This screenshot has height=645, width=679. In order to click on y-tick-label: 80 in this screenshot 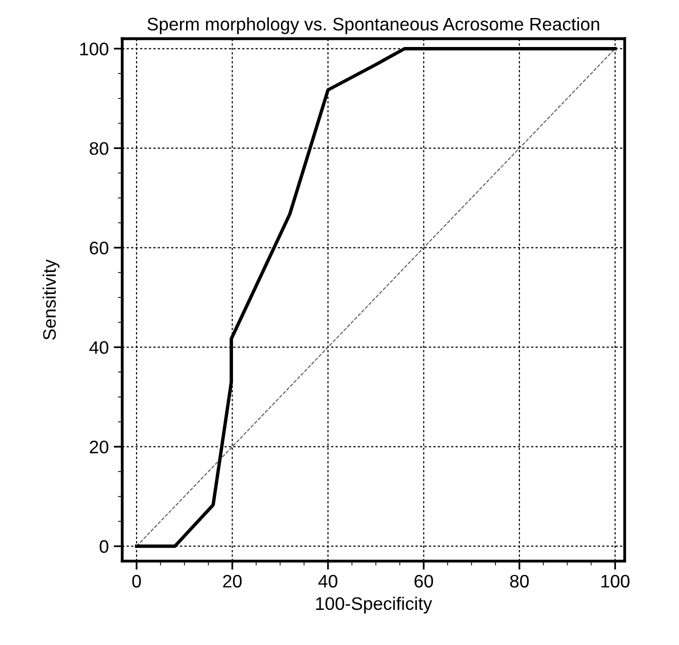, I will do `click(99, 148)`.